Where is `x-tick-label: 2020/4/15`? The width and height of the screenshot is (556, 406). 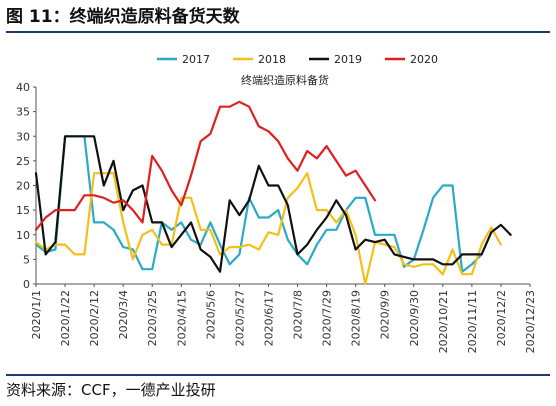
x-tick-label: 2020/4/15 is located at coordinates (181, 318).